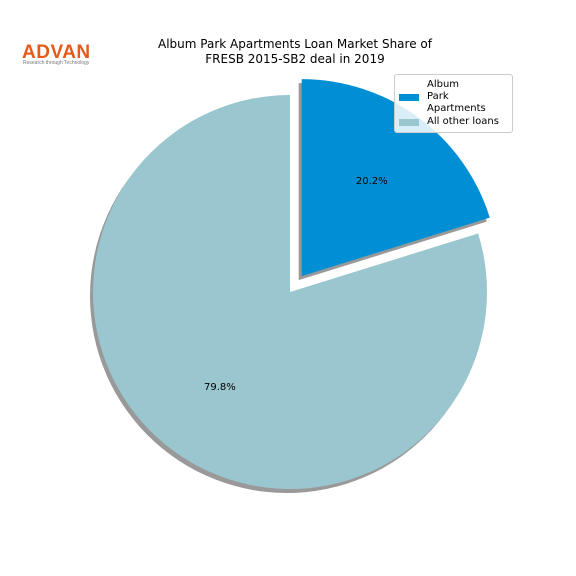 This screenshot has height=576, width=576. I want to click on value-label: 79.8%, so click(220, 387).